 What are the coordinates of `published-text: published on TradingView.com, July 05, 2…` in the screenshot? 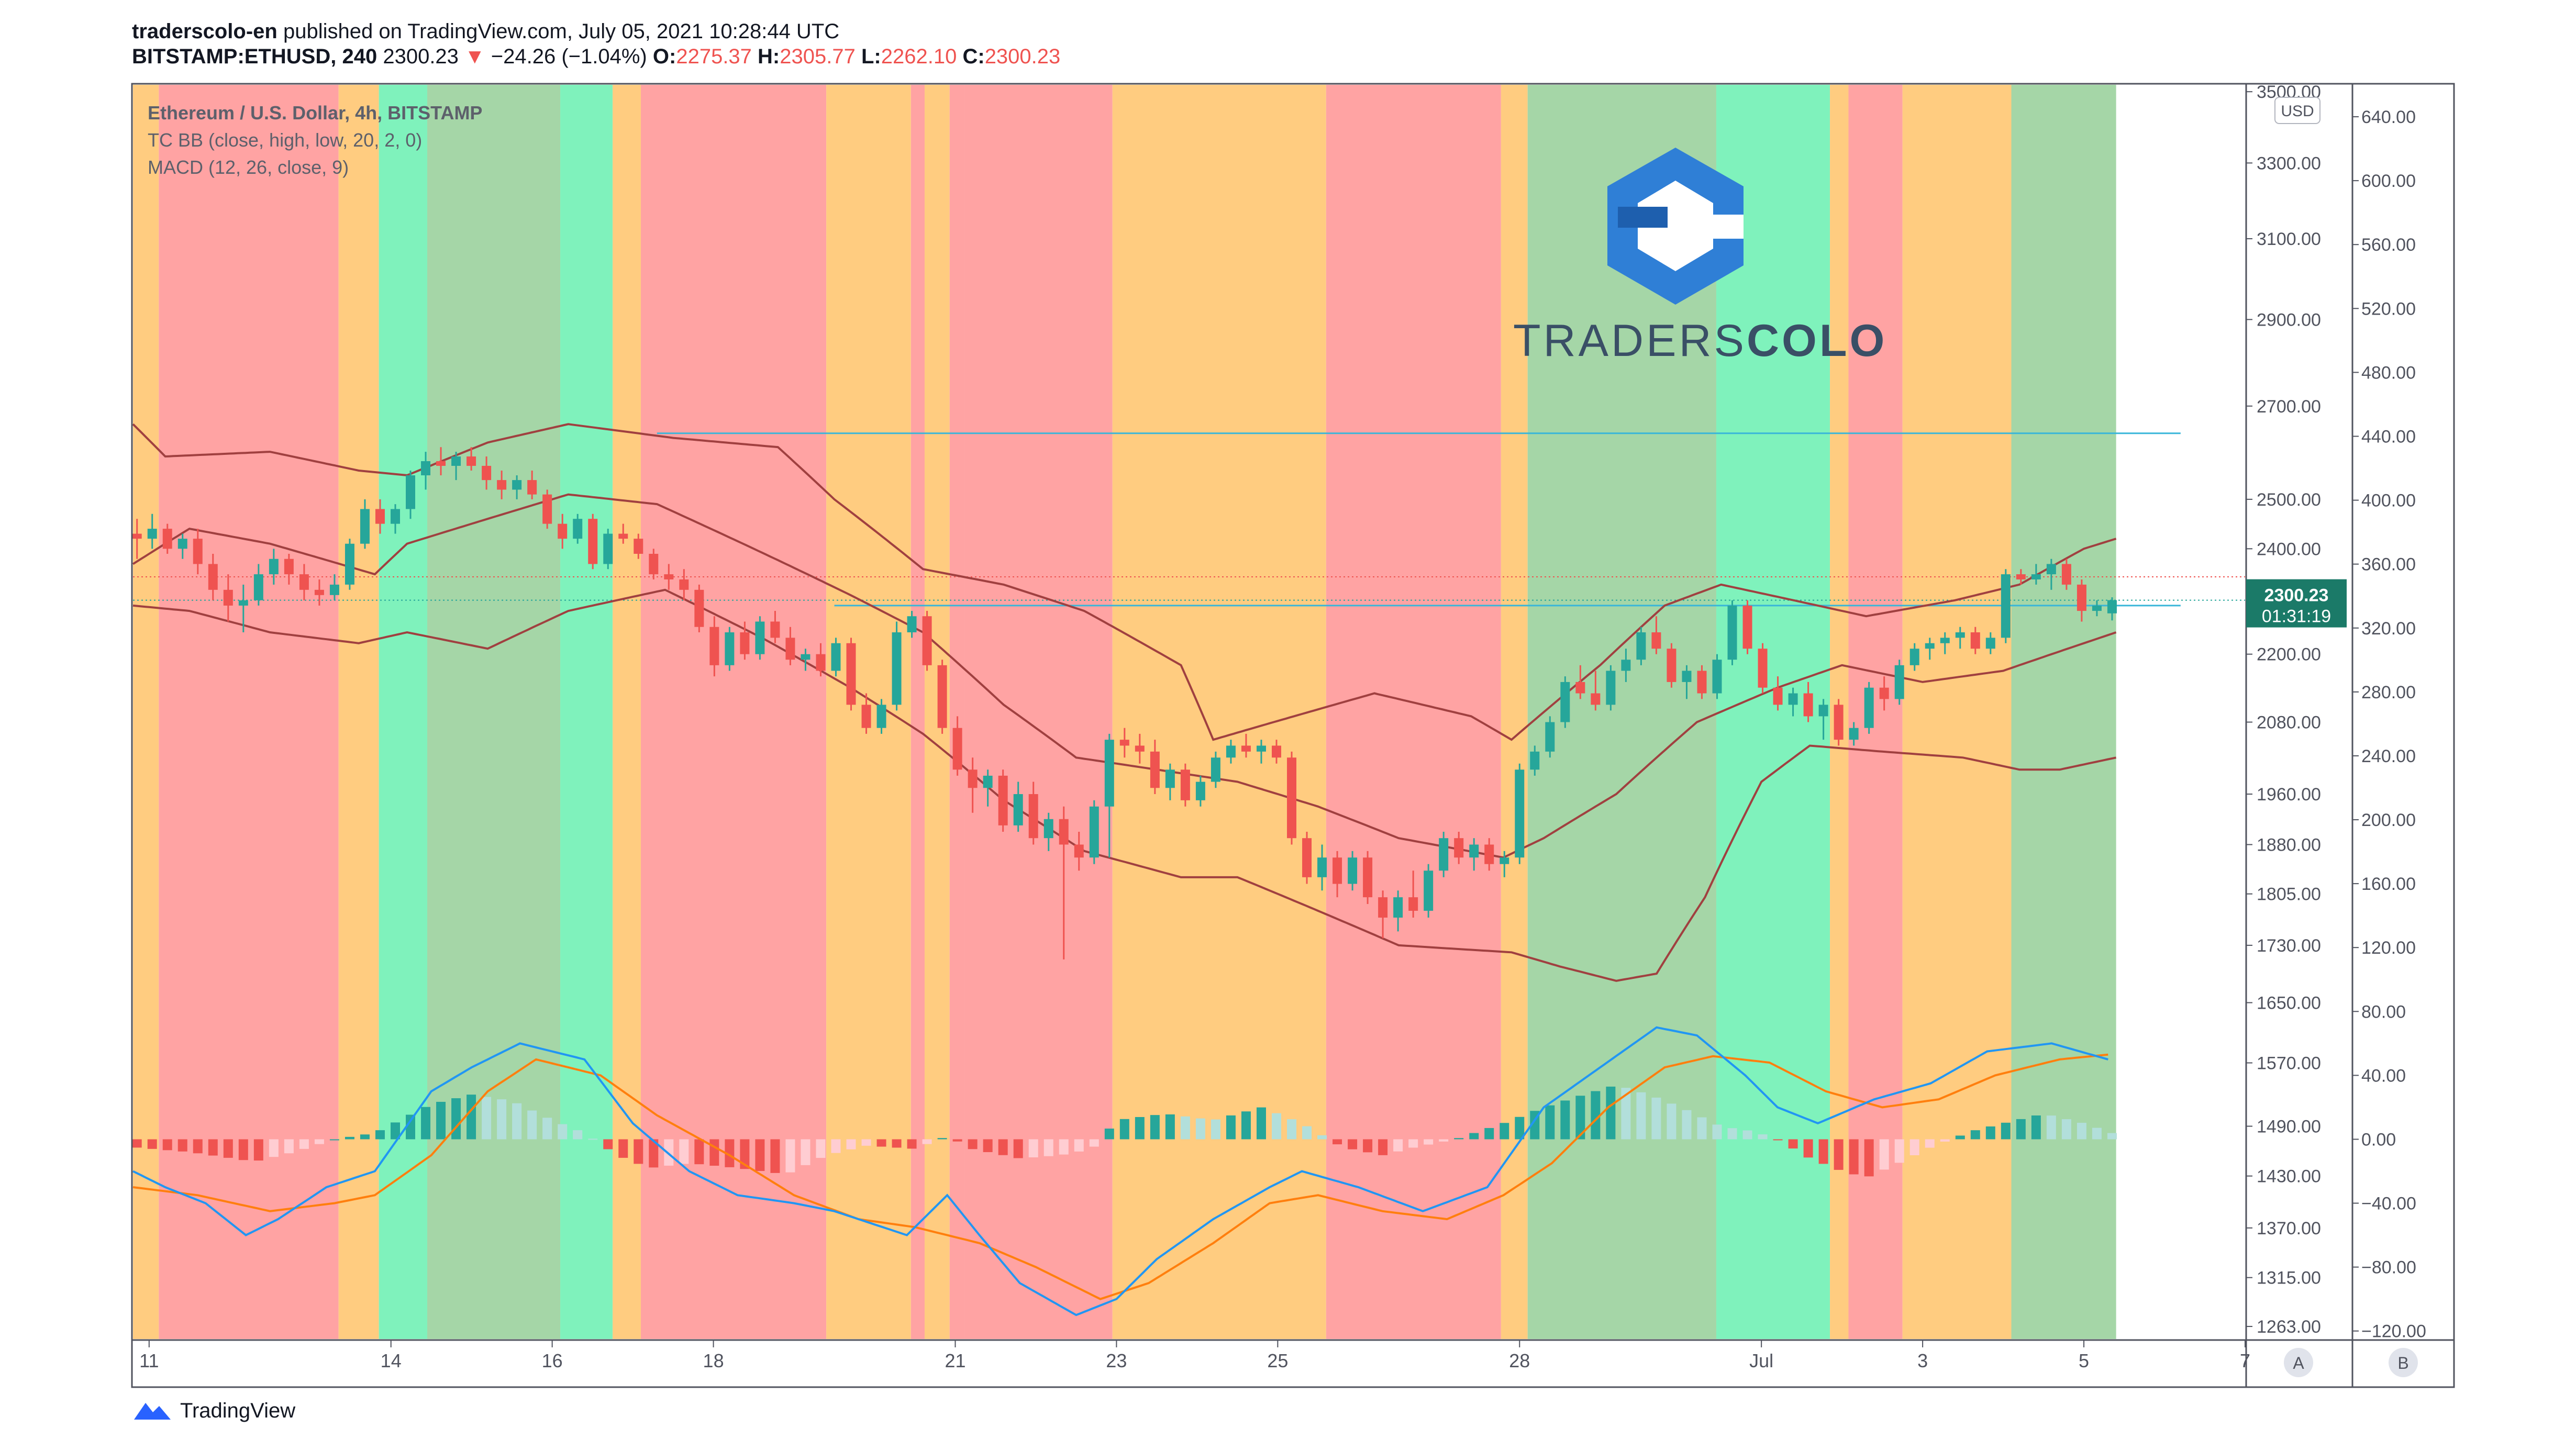 It's located at (561, 32).